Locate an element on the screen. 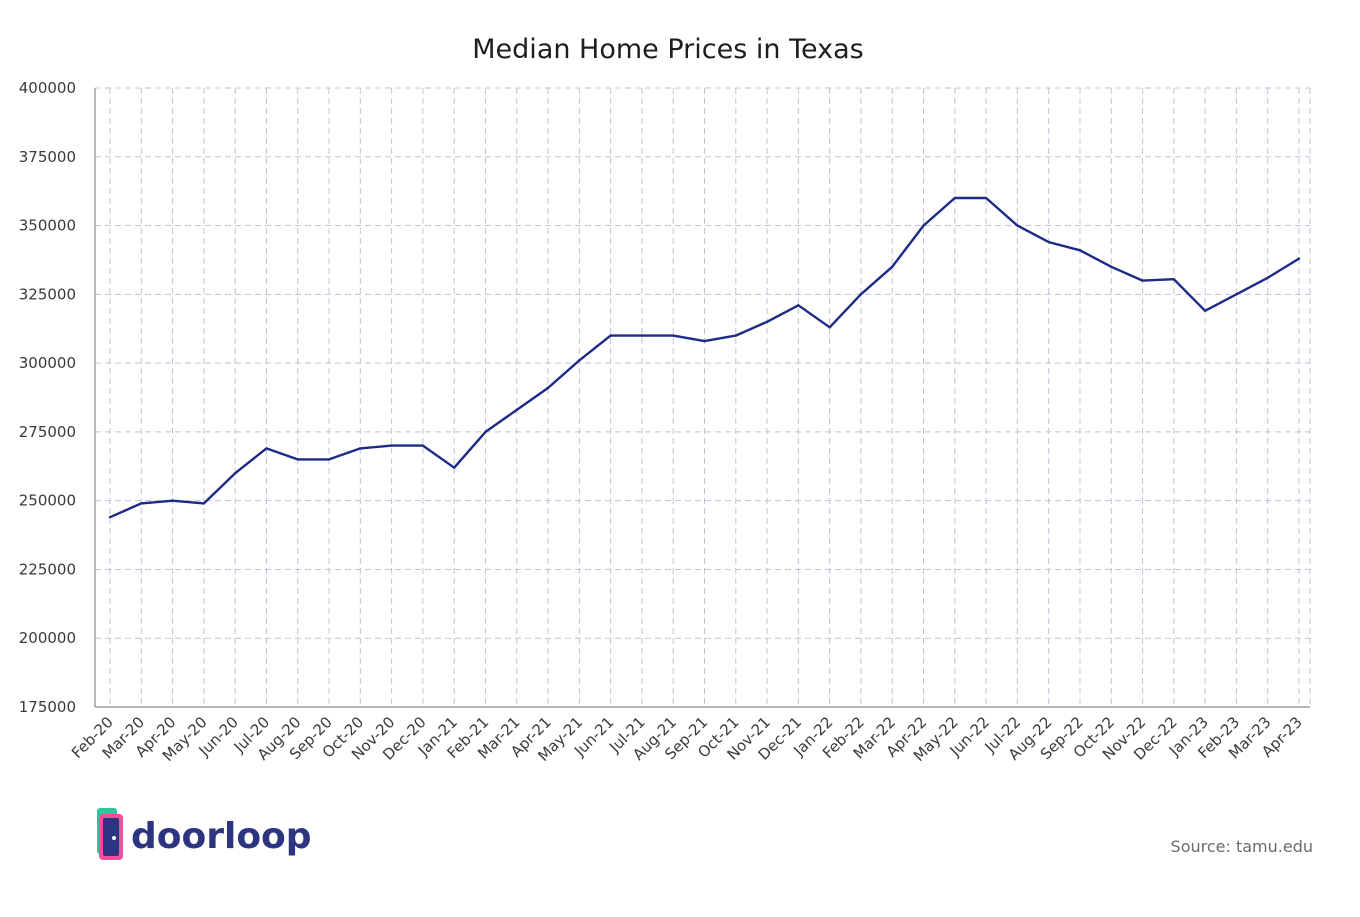  y-tick-label: 225000 is located at coordinates (47, 569).